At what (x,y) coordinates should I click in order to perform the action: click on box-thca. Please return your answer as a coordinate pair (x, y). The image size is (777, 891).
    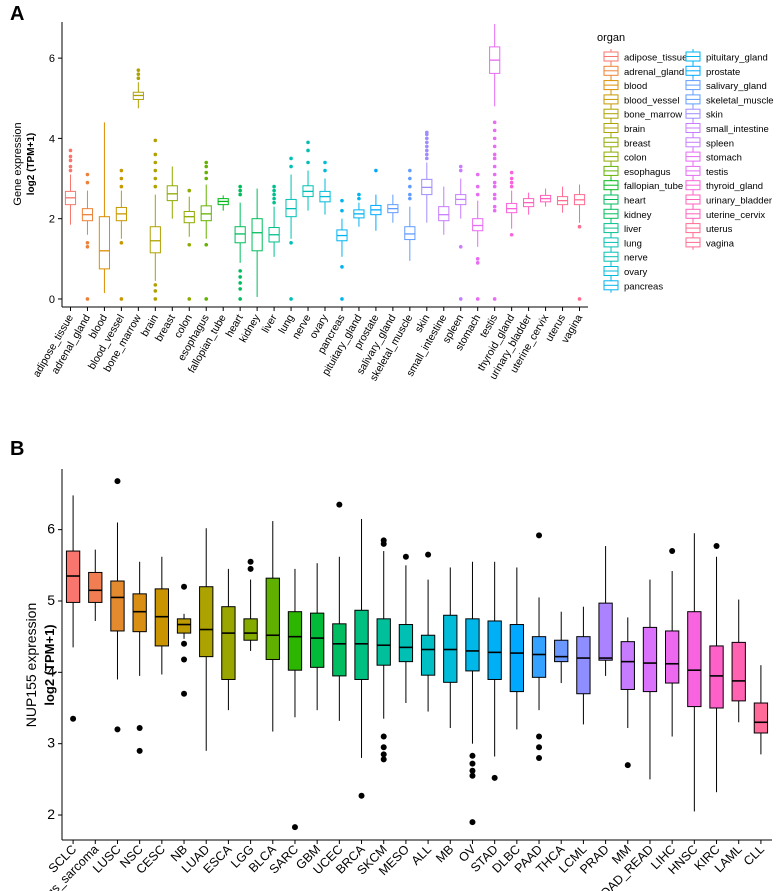
    Looking at the image, I should click on (561, 647).